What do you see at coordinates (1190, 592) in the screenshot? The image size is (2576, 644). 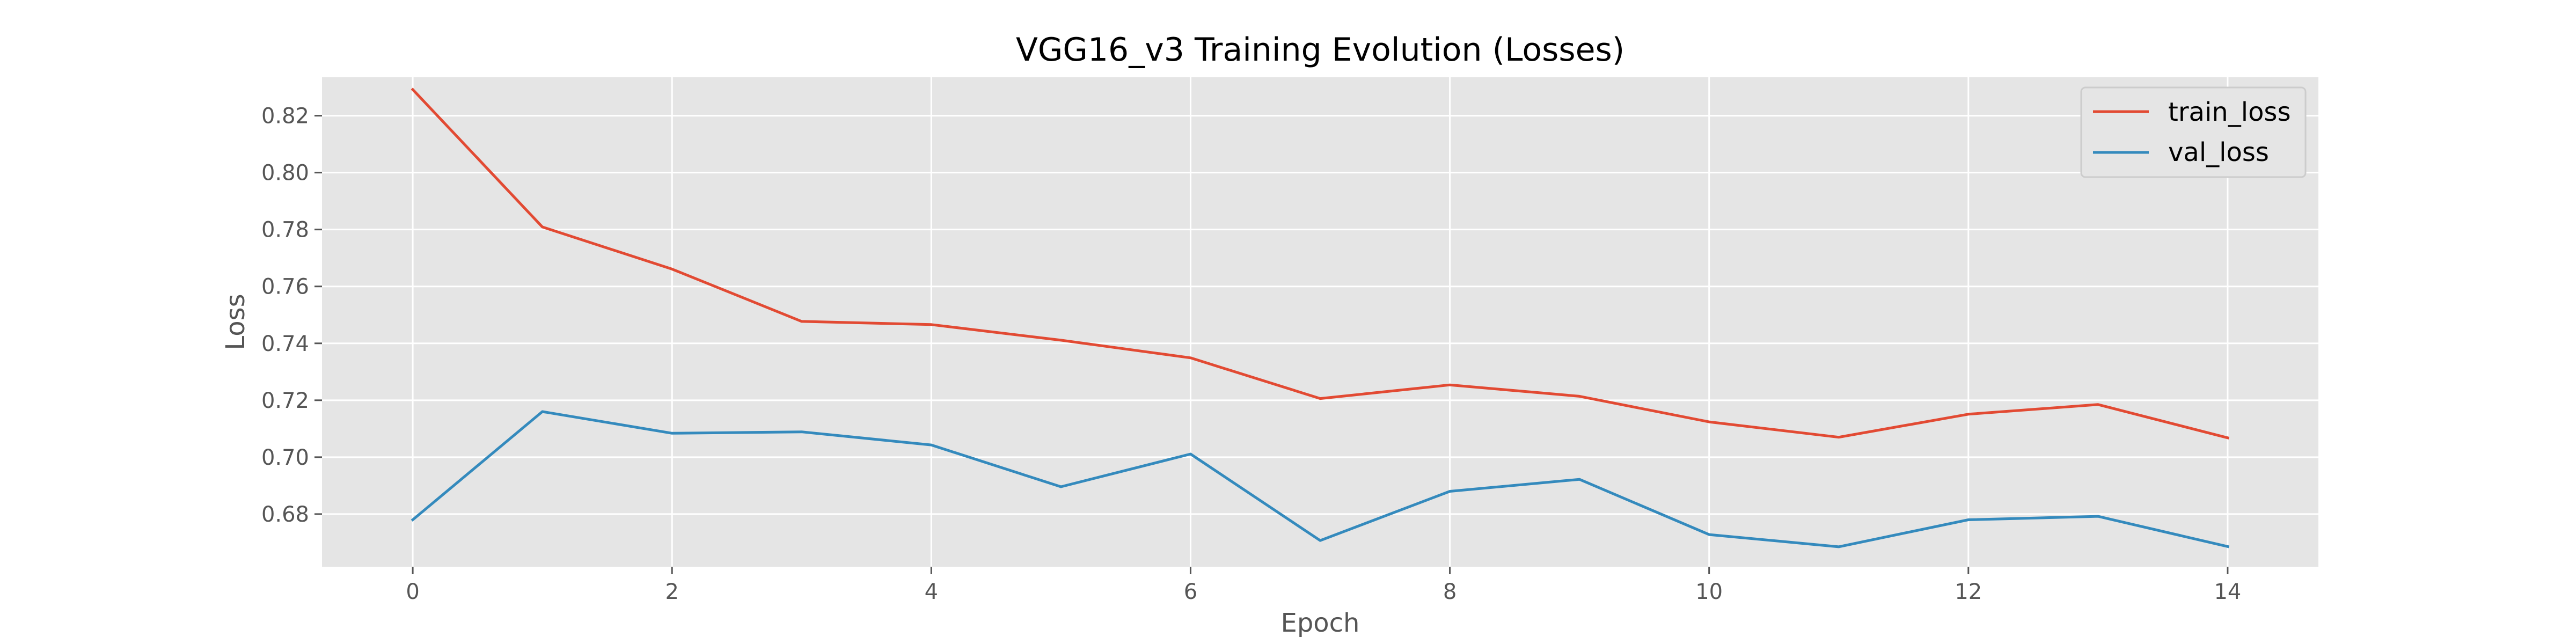 I see `x-tick-label: 6` at bounding box center [1190, 592].